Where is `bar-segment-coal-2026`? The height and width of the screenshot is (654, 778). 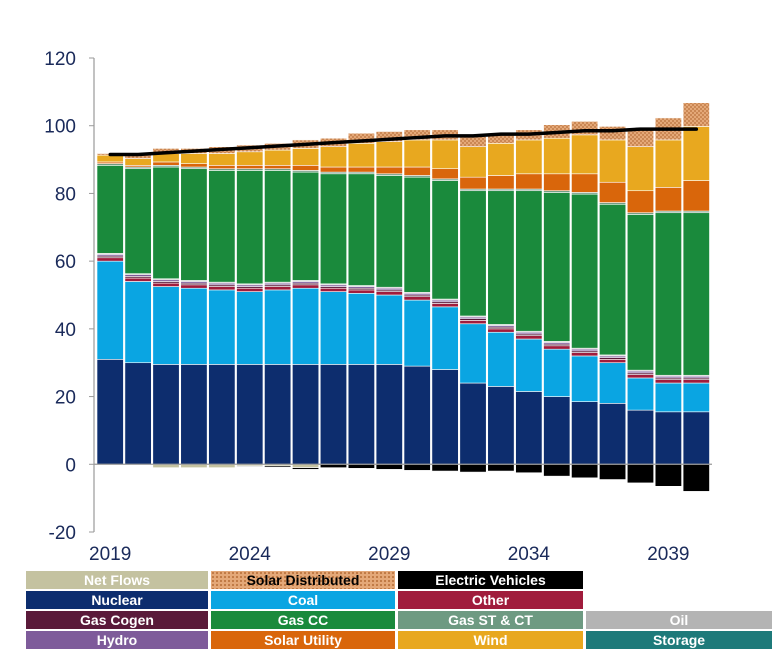
bar-segment-coal-2026 is located at coordinates (306, 326).